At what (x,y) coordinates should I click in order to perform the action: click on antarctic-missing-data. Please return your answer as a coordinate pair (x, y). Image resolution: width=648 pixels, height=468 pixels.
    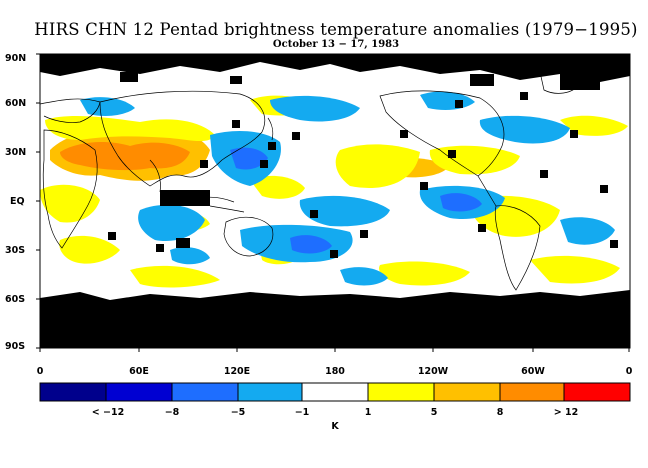
    Looking at the image, I should click on (335, 319).